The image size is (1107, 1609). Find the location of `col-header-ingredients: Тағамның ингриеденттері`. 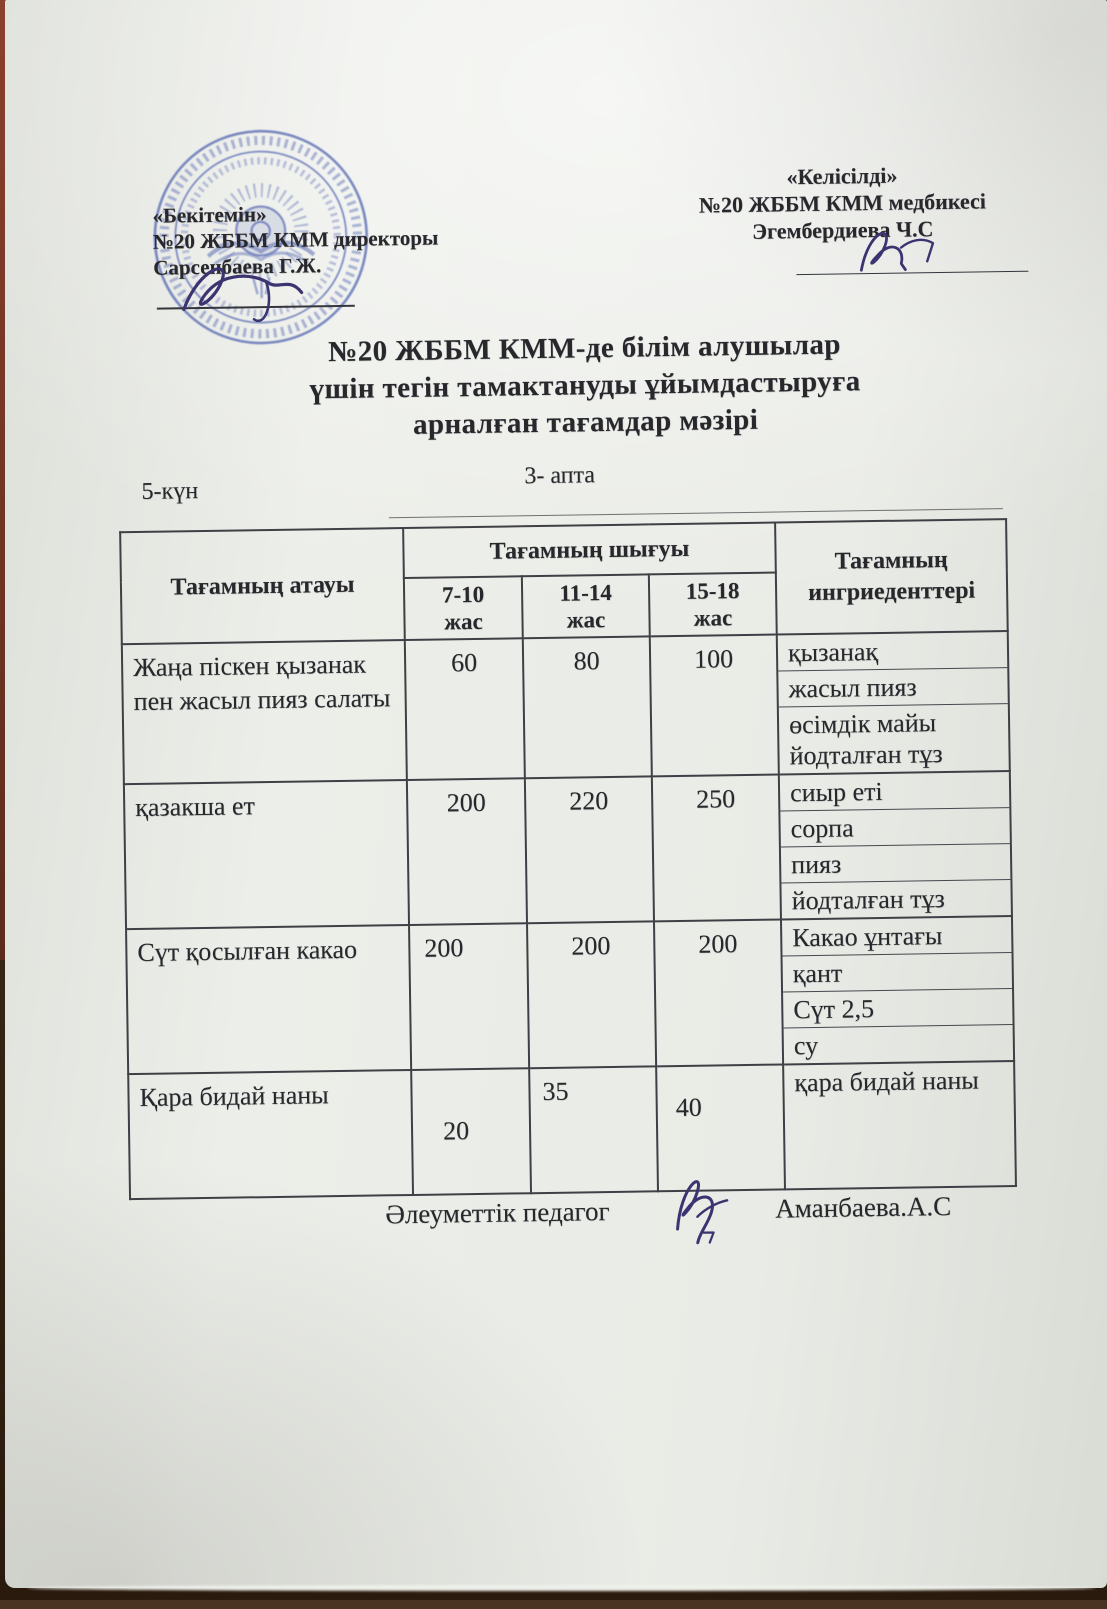

col-header-ingredients: Тағамның ингриеденттері is located at coordinates (891, 577).